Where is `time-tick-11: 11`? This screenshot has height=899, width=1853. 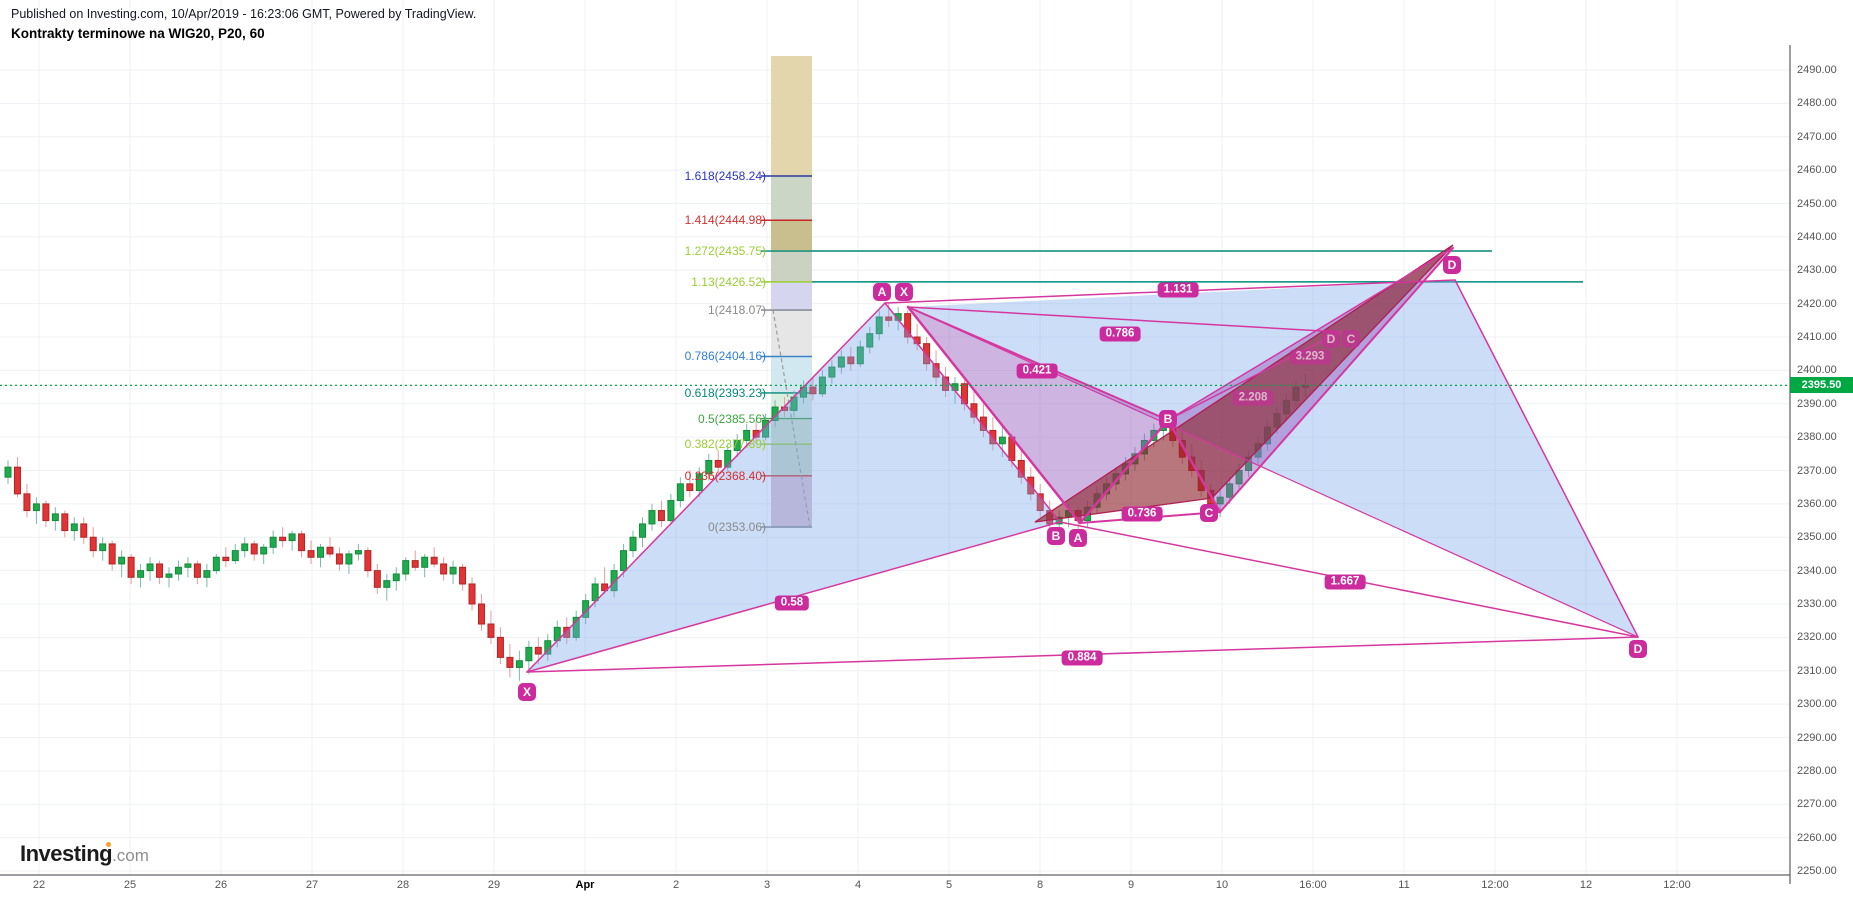
time-tick-11: 11 is located at coordinates (1404, 885).